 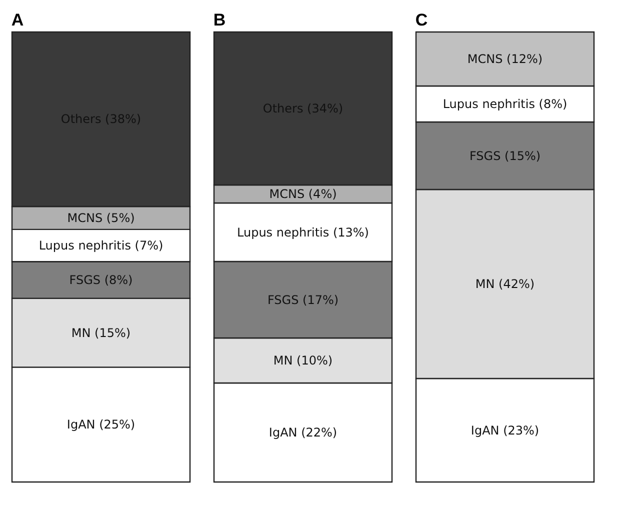 I want to click on chart-title: C, so click(x=421, y=20).